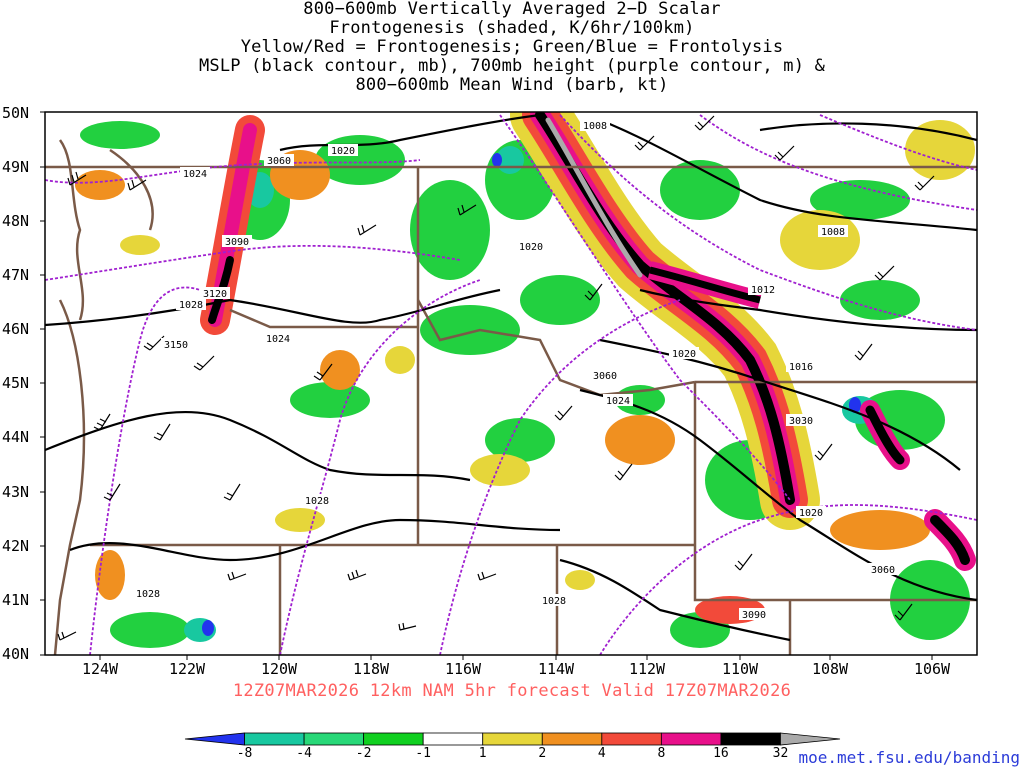  What do you see at coordinates (950, 540) in the screenshot?
I see `se-band-black` at bounding box center [950, 540].